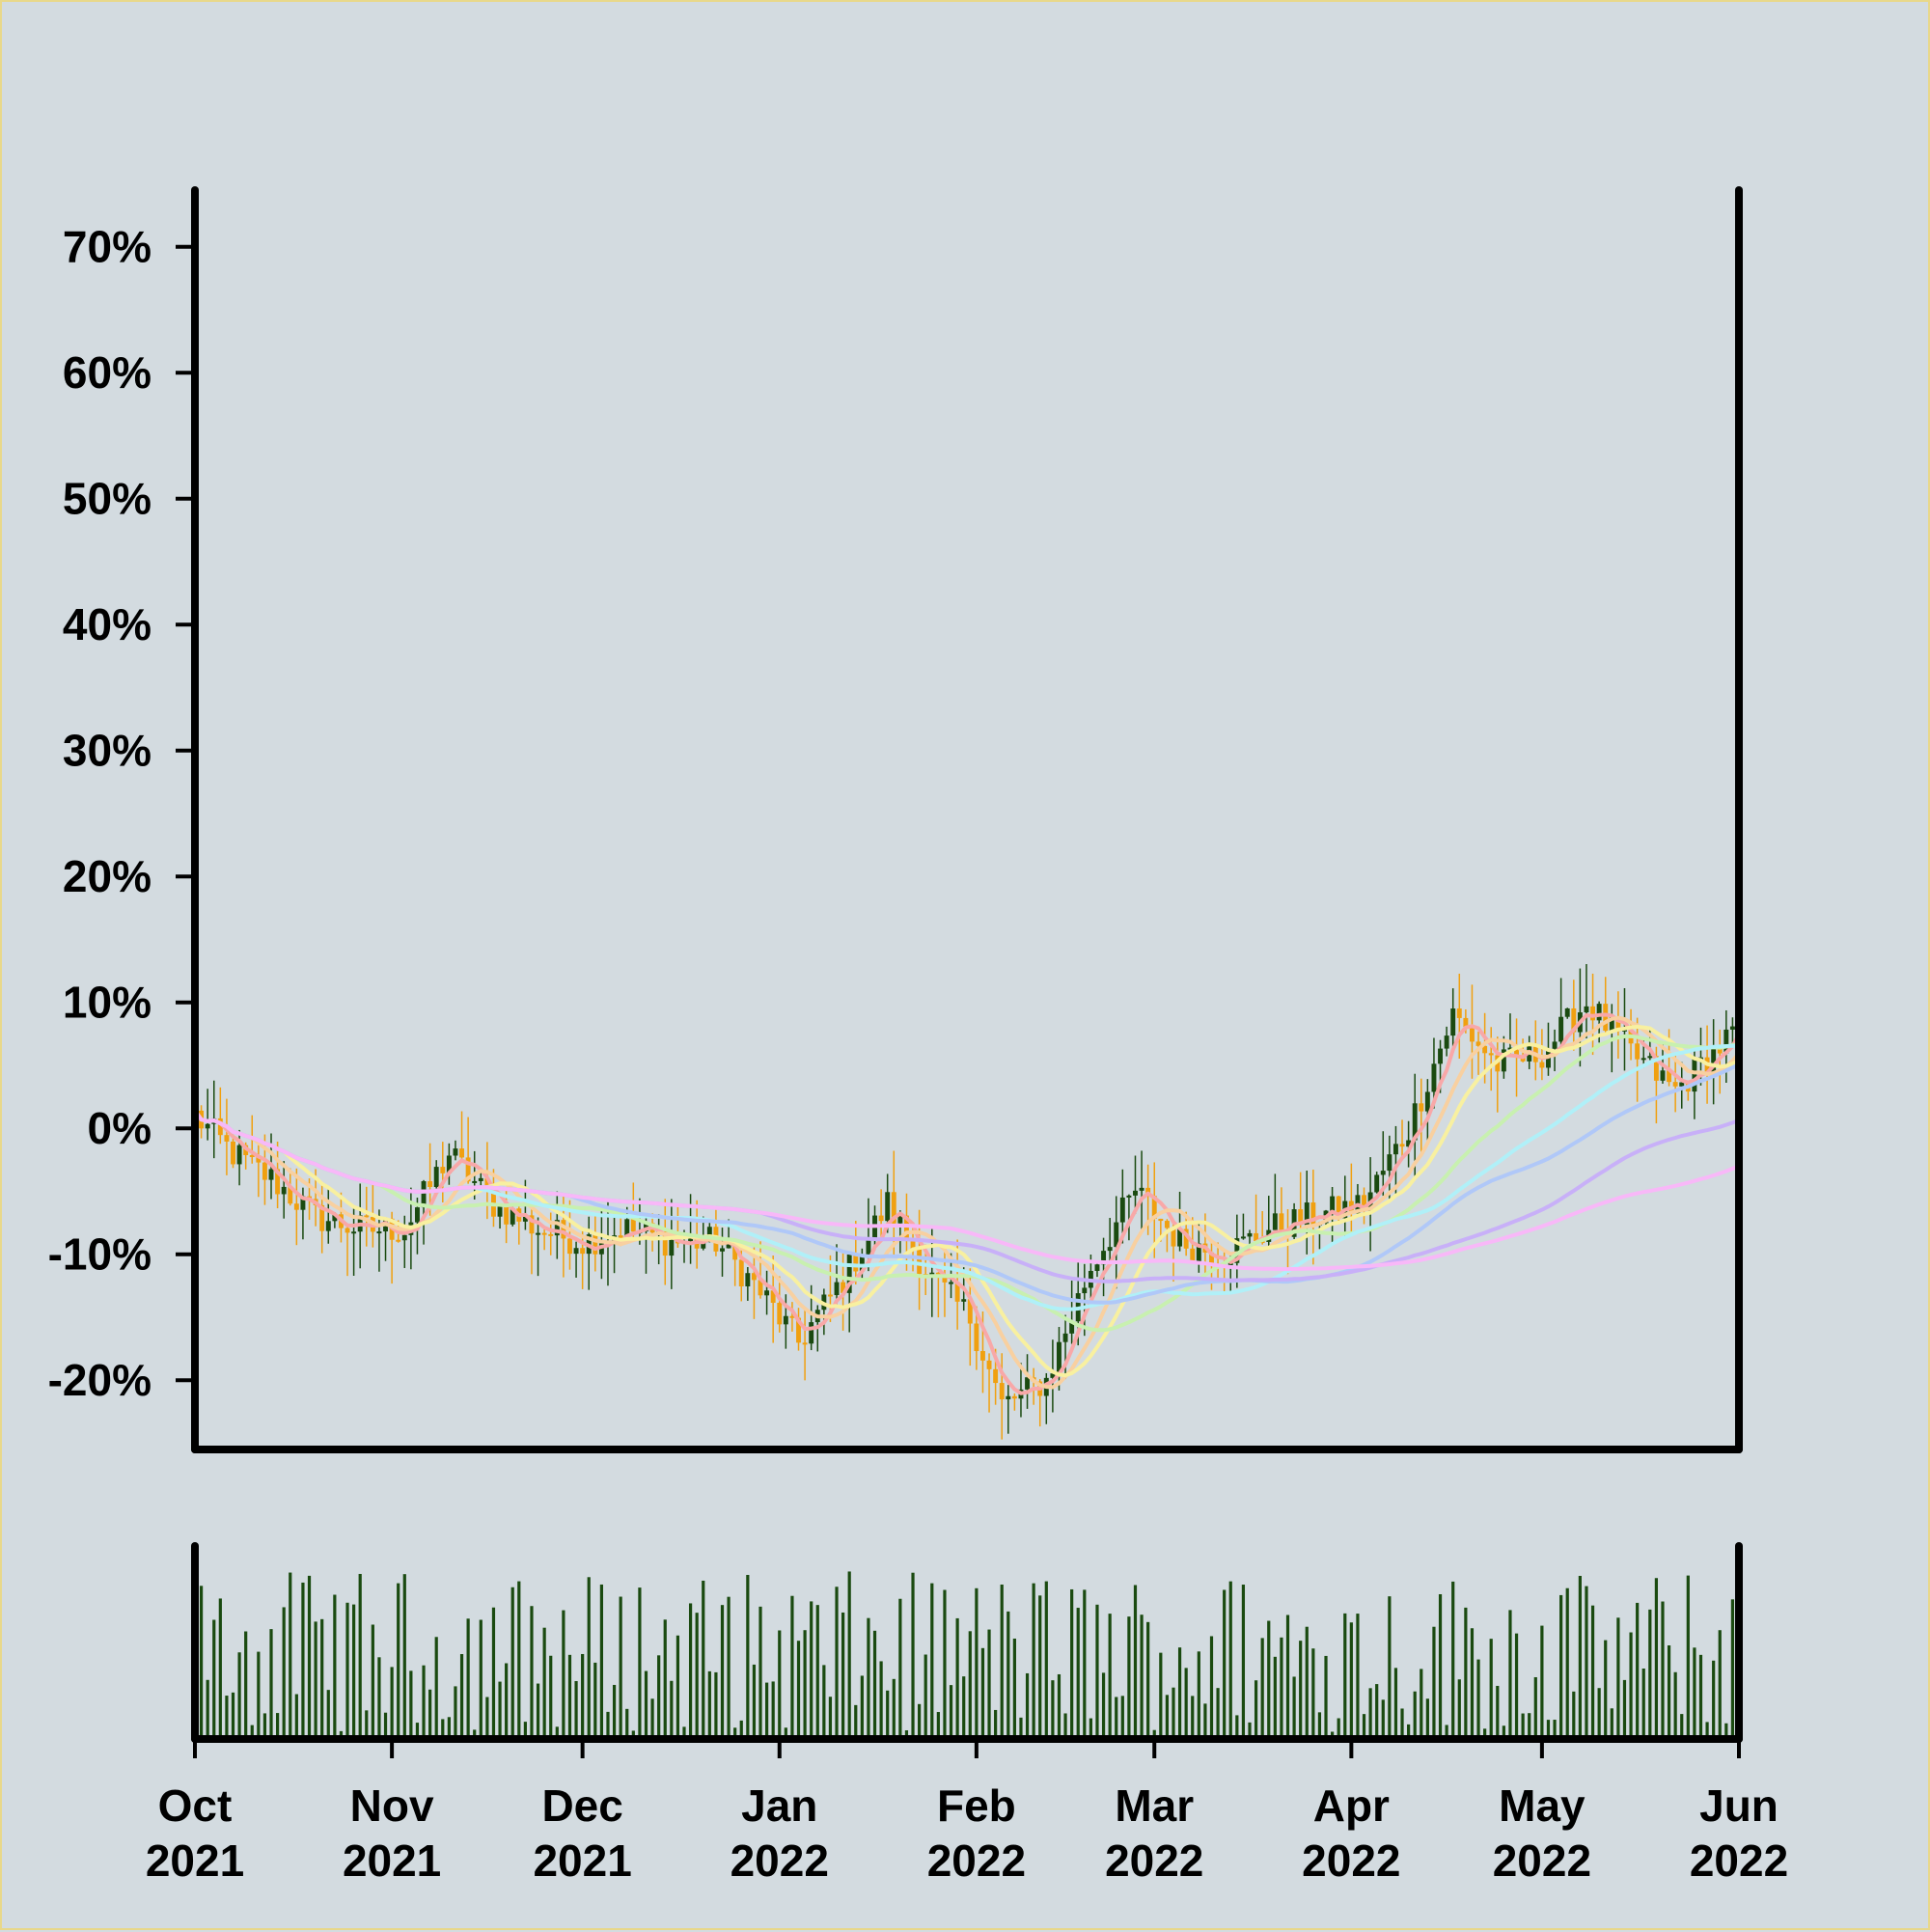 The width and height of the screenshot is (1930, 1932). Describe the element at coordinates (107, 751) in the screenshot. I see `y-tick-label: 30%` at that location.